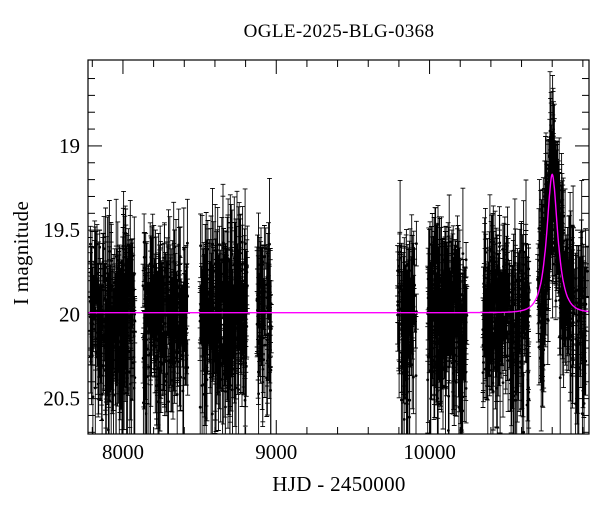 Image resolution: width=600 pixels, height=512 pixels. I want to click on chart-title: OGLE-2025-BLG-0368, so click(339, 31).